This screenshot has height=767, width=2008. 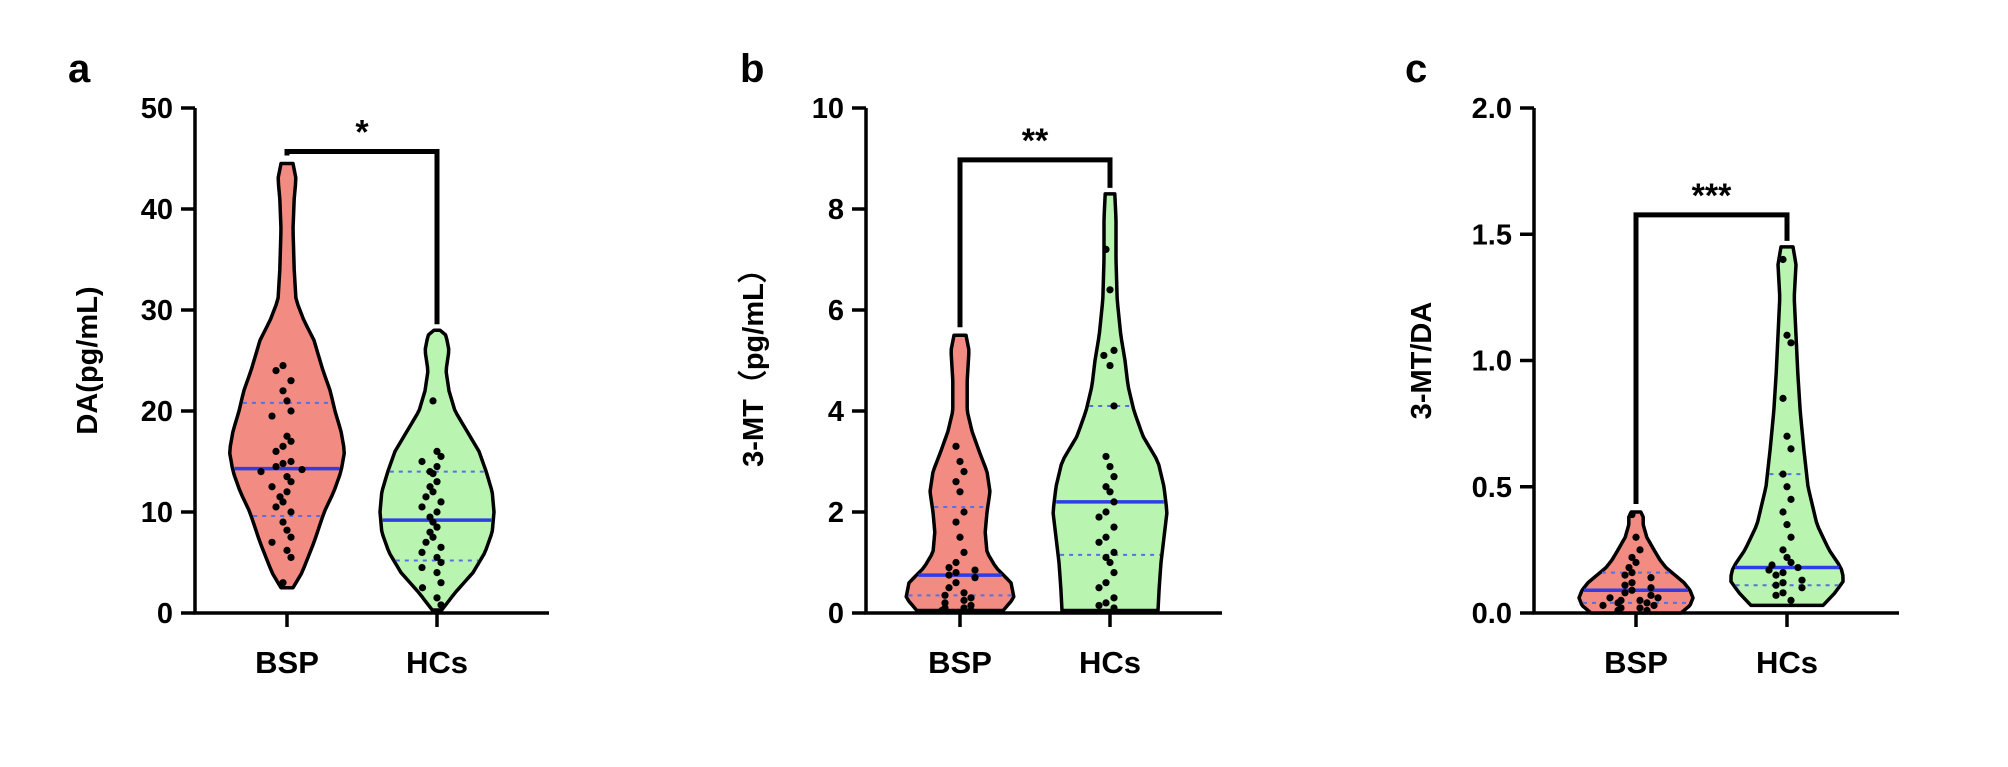 What do you see at coordinates (157, 109) in the screenshot?
I see `y-tick-label: 50` at bounding box center [157, 109].